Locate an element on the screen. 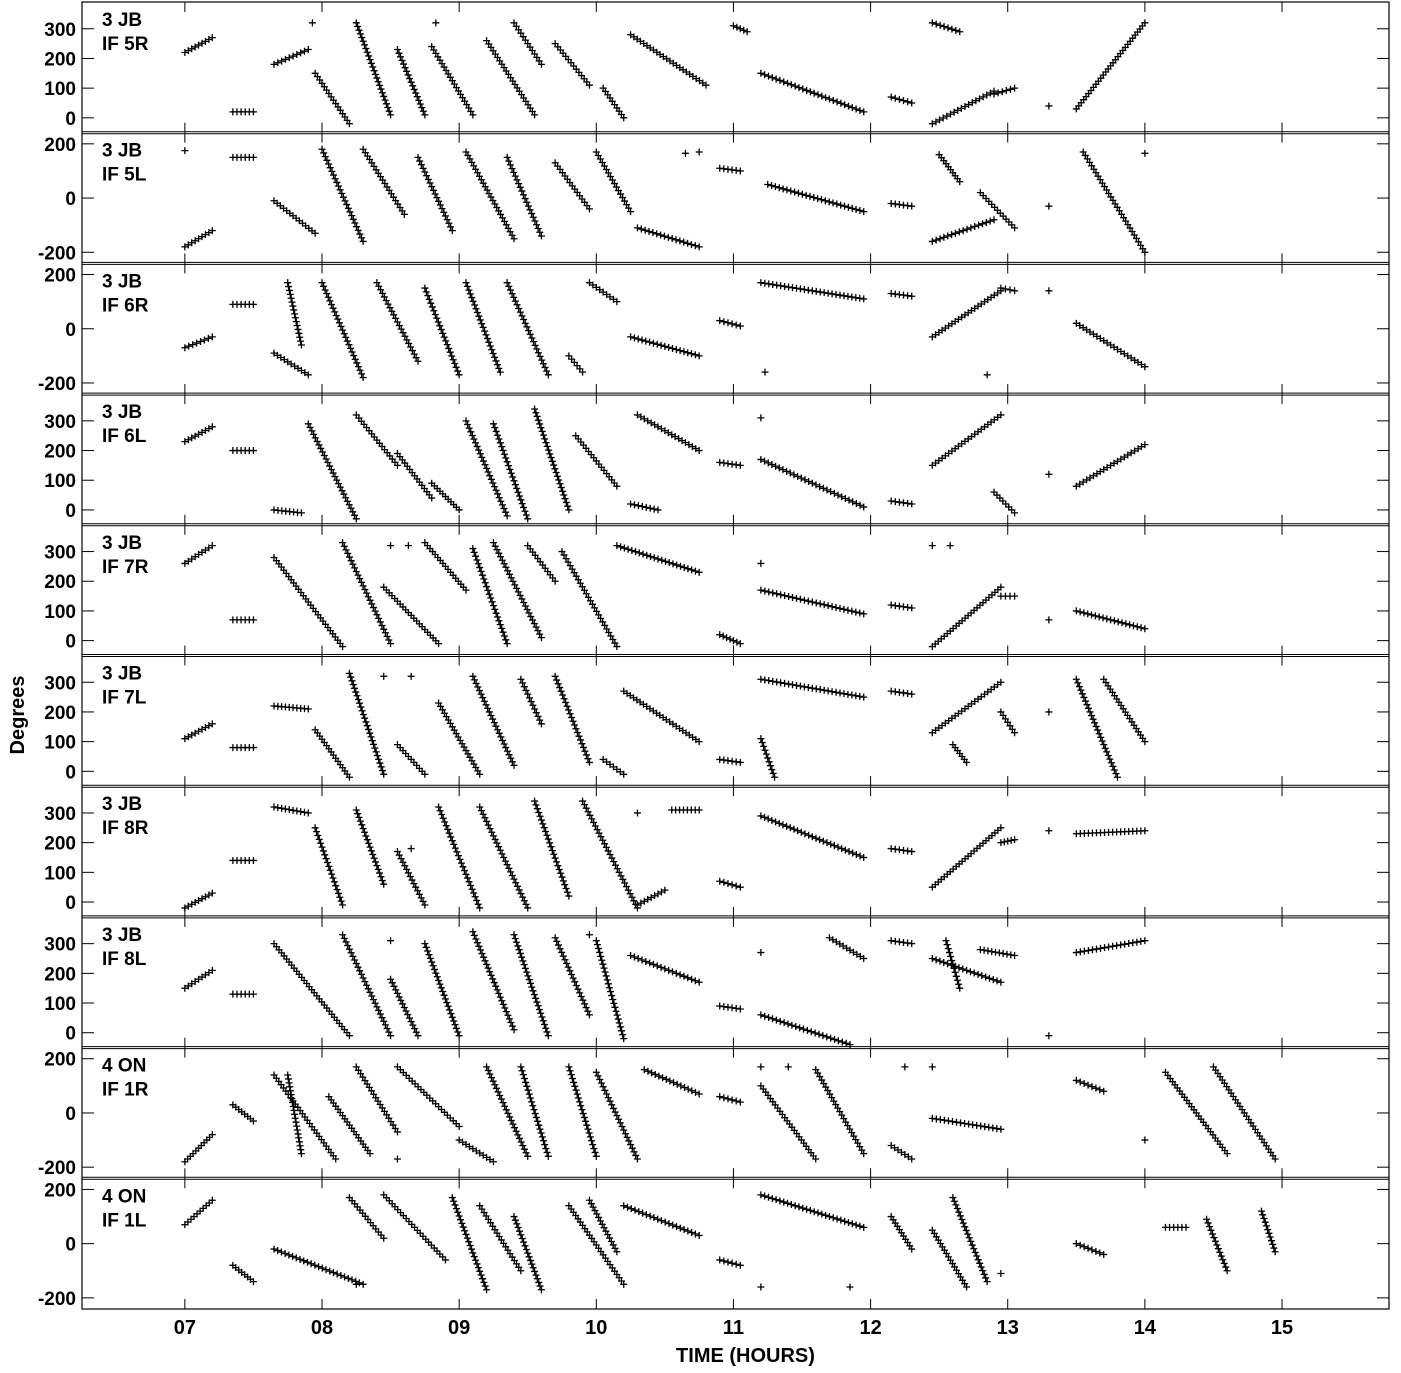  data-series is located at coordinates (665, 725).